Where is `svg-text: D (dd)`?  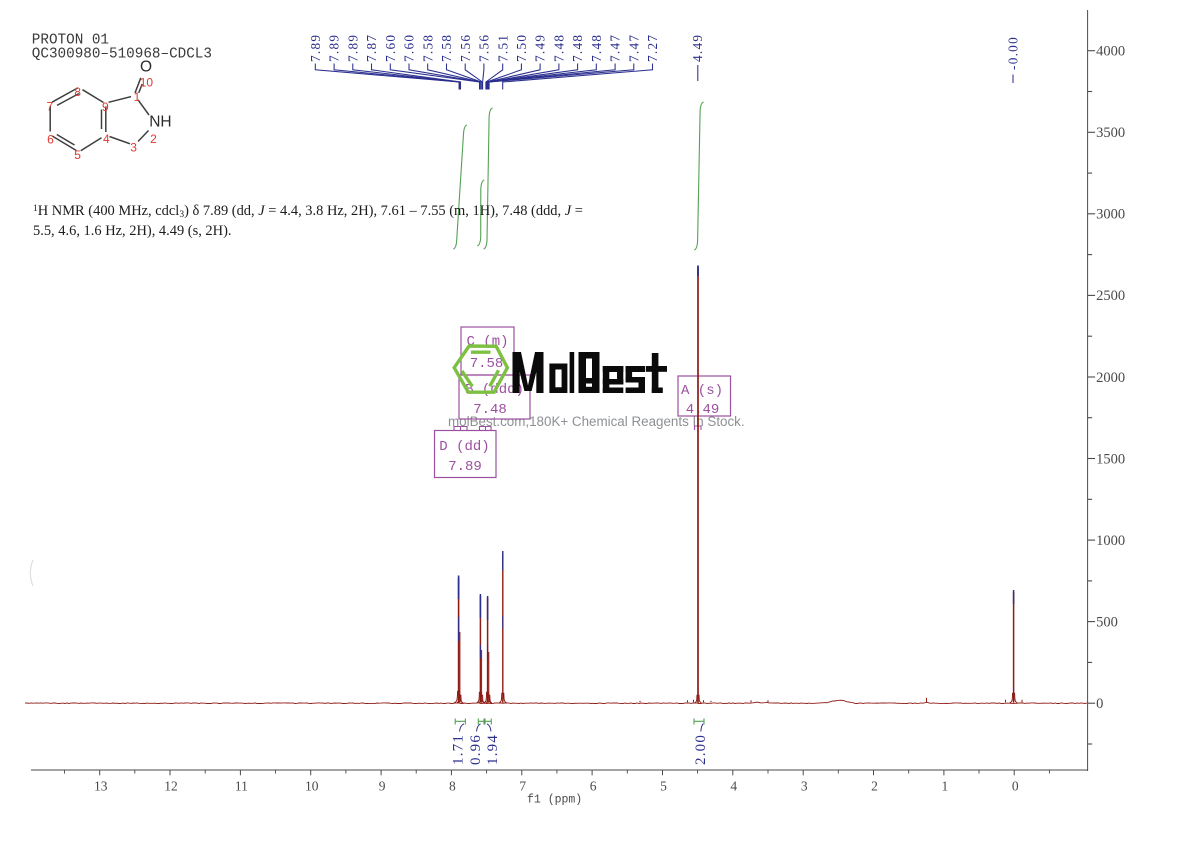 svg-text: D (dd) is located at coordinates (464, 447).